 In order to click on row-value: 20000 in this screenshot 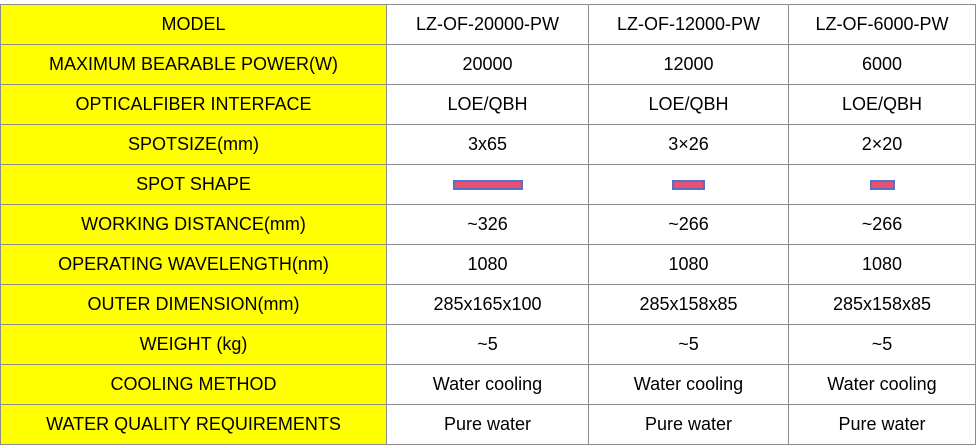, I will do `click(487, 64)`.